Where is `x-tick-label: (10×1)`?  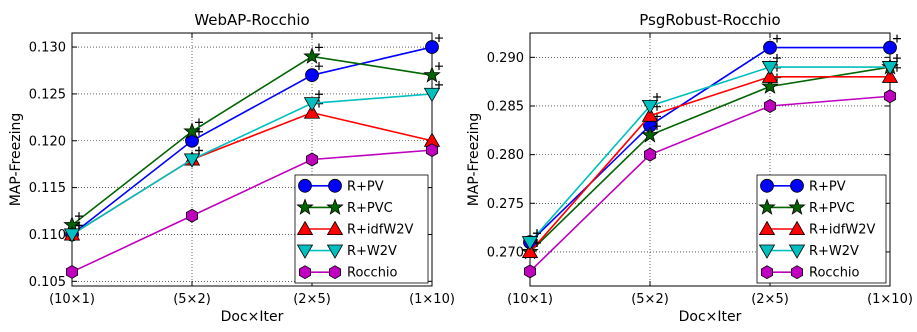
x-tick-label: (10×1) is located at coordinates (72, 299).